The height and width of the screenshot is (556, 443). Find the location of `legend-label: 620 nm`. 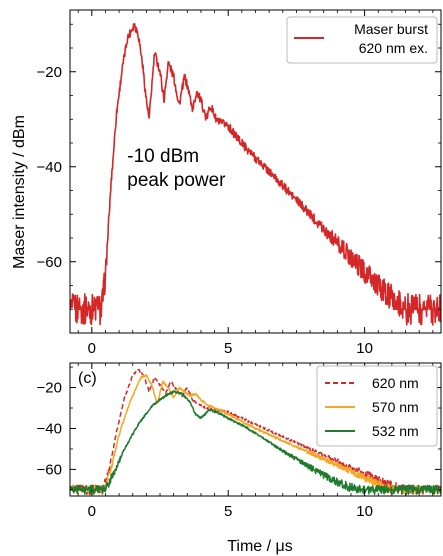

legend-label: 620 nm is located at coordinates (395, 383).